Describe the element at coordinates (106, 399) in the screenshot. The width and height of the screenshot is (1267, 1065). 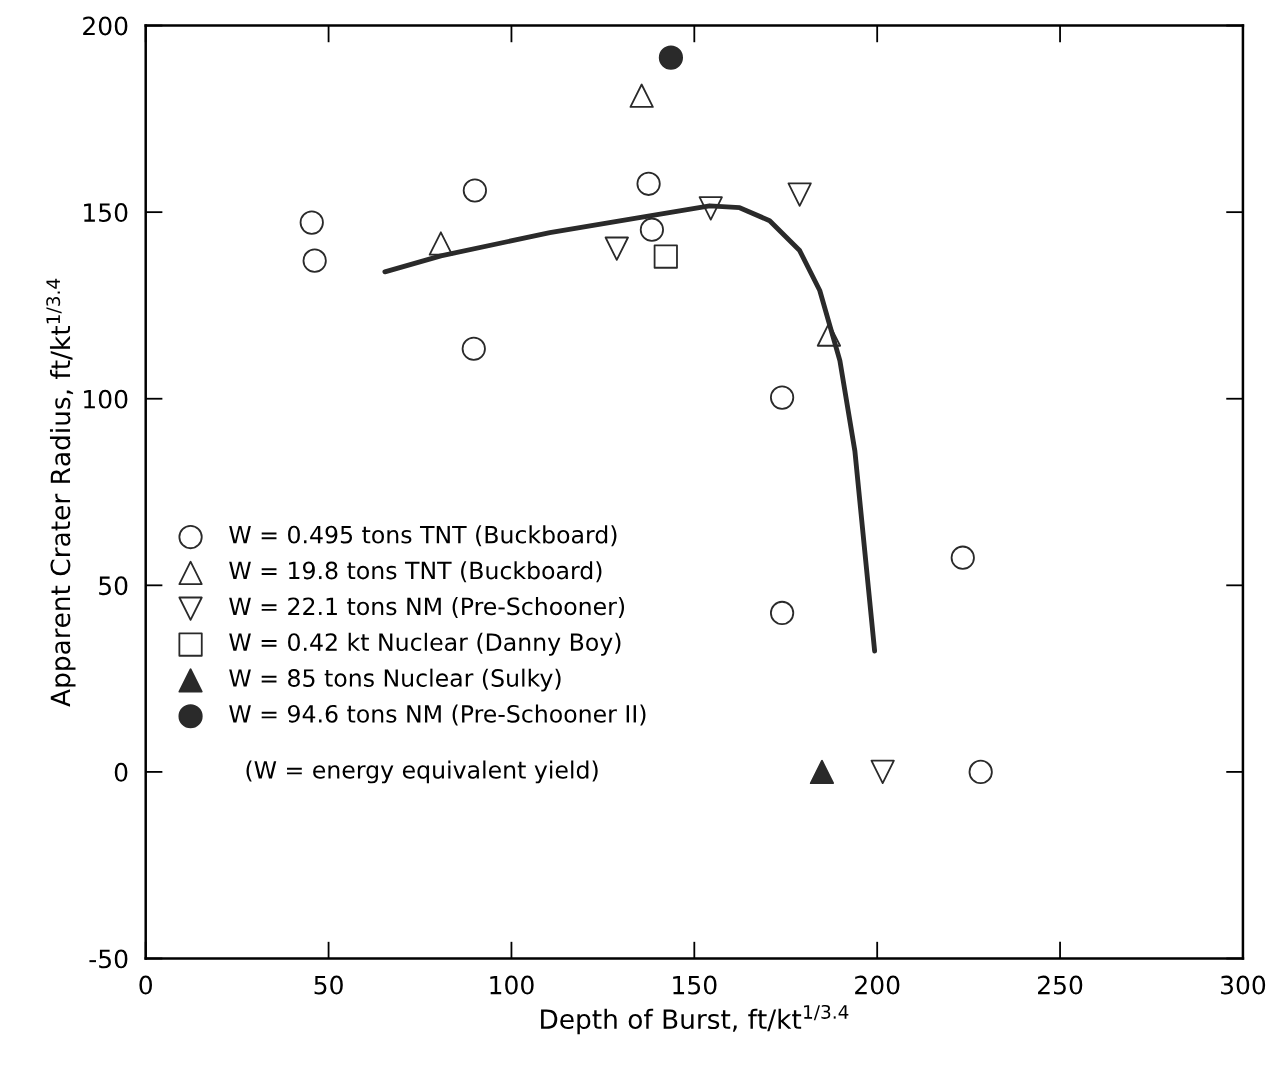
I see `y-tick-label: 100` at that location.